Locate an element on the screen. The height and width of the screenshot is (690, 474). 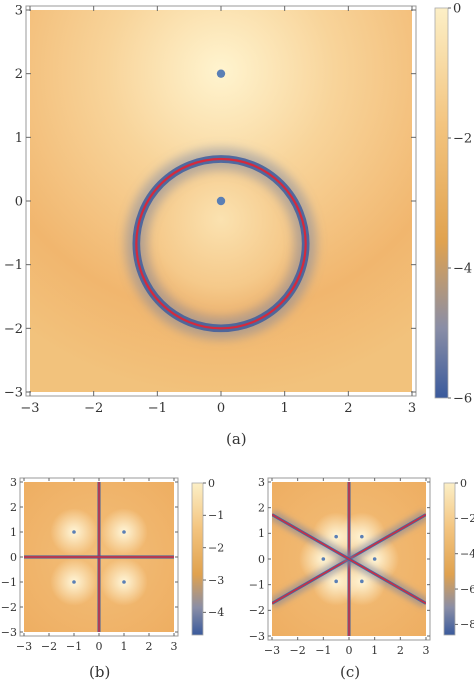
curve-circle is located at coordinates (221, 243).